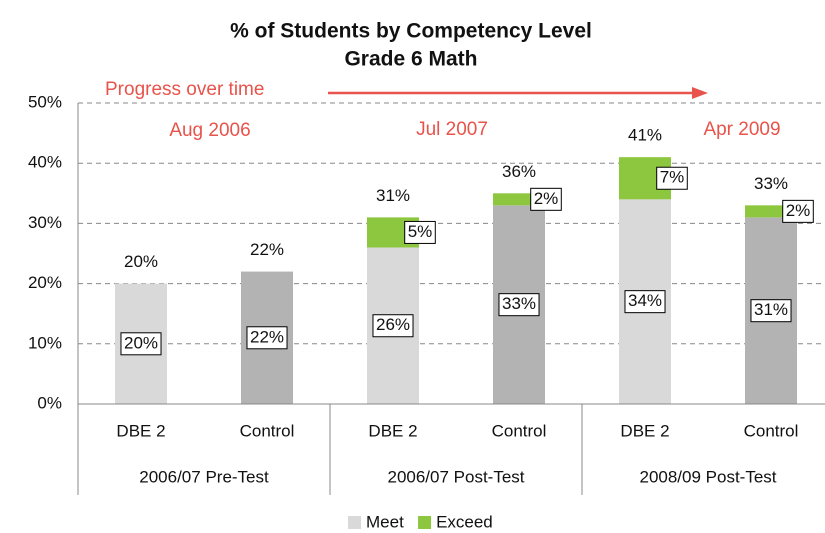  I want to click on group-label: 2006/07 Pre-Test, so click(204, 476).